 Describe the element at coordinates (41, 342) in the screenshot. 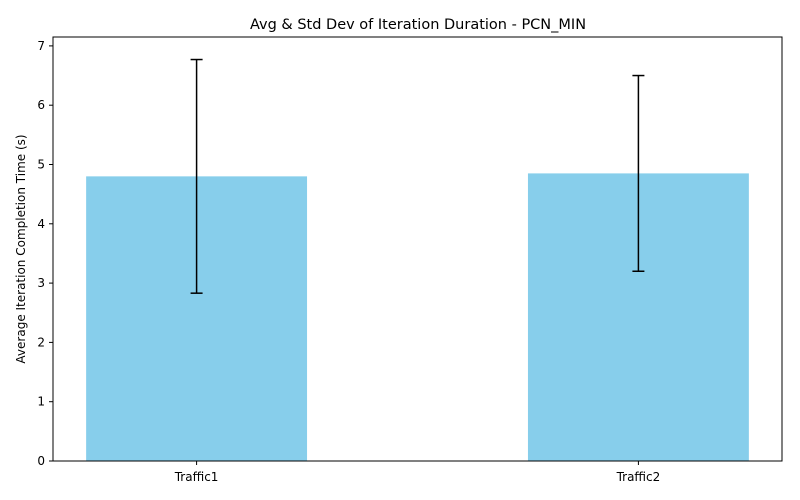

I see `y-tick-label: 2` at that location.